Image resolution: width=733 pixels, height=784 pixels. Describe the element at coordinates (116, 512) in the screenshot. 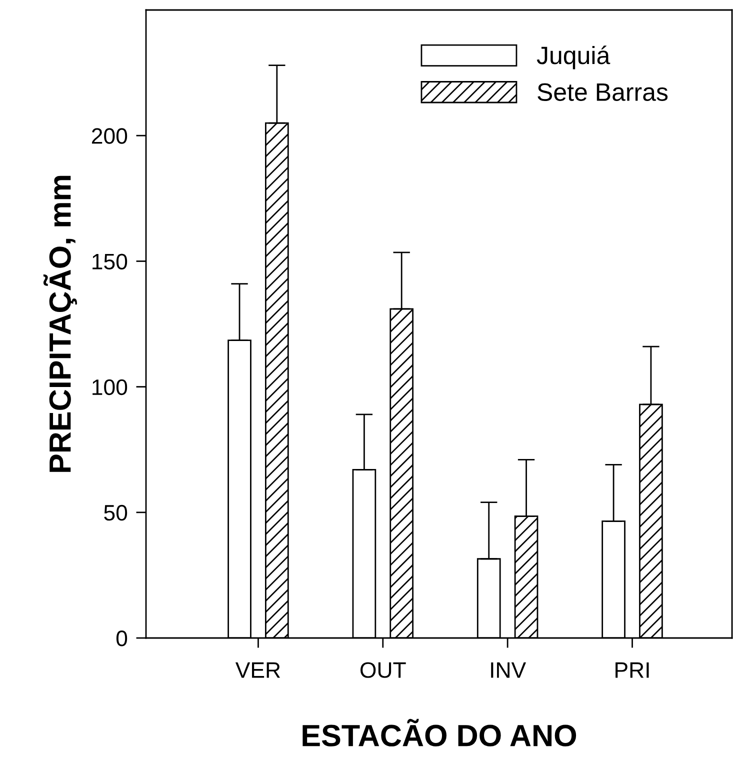

I see `y-tick-label: 50` at that location.